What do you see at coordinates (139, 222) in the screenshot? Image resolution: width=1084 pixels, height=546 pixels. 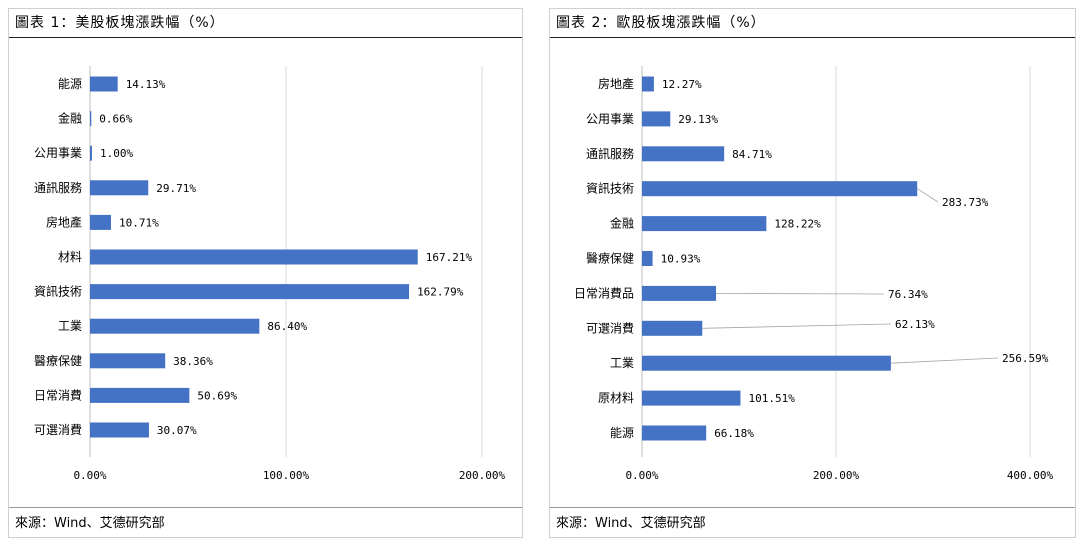 I see `data-label: 10.71%` at bounding box center [139, 222].